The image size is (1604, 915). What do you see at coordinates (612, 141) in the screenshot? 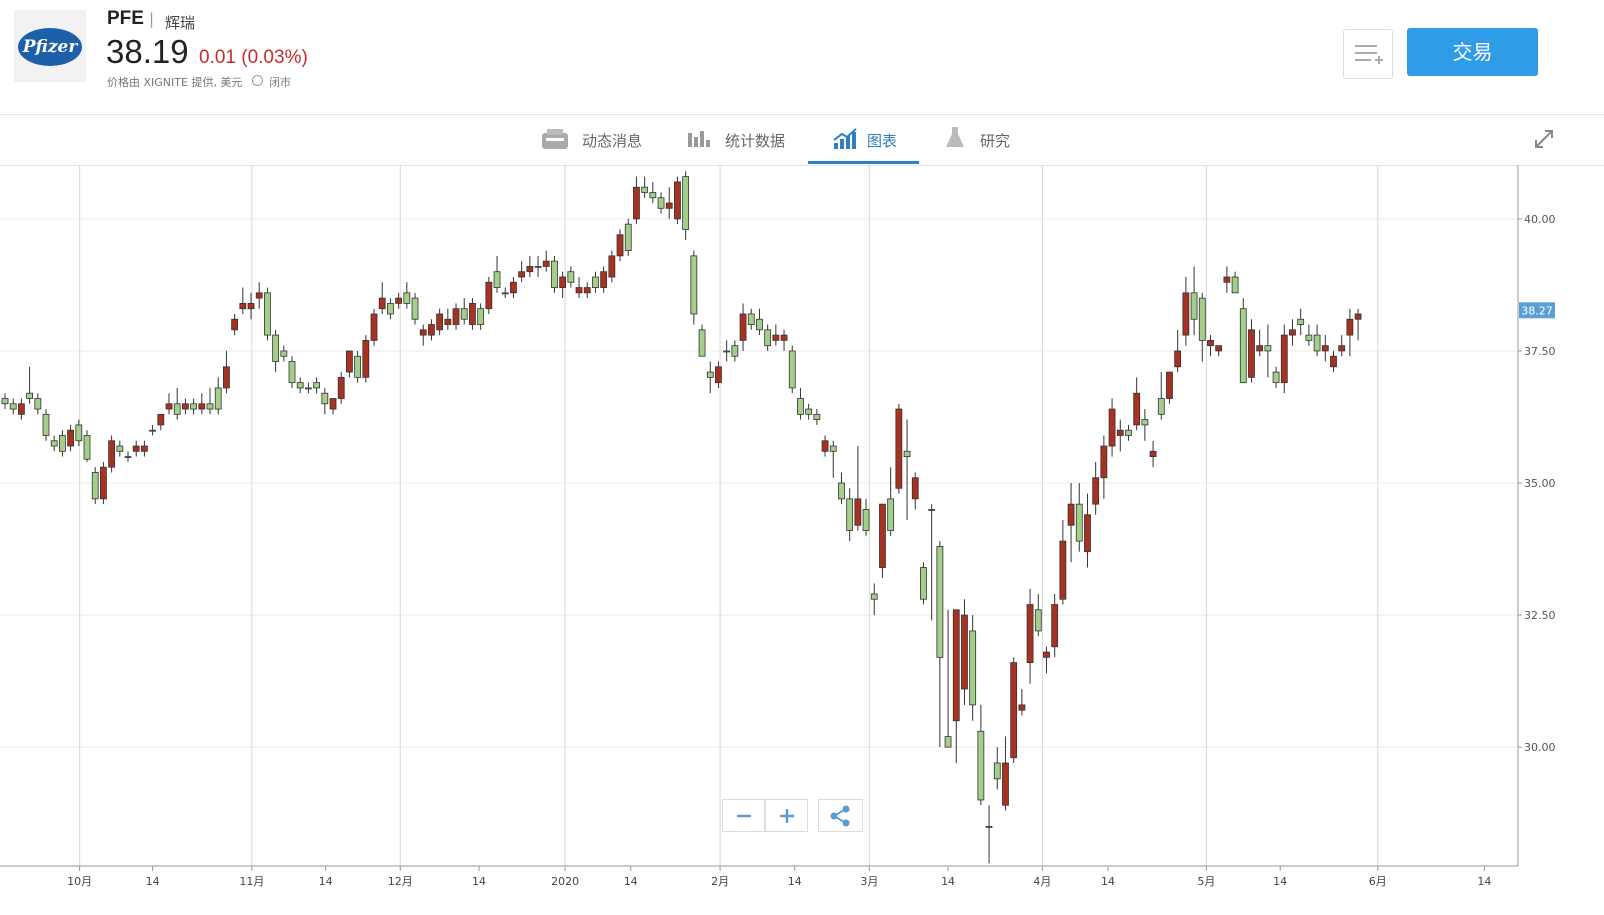
I see `tab: 动态消息` at bounding box center [612, 141].